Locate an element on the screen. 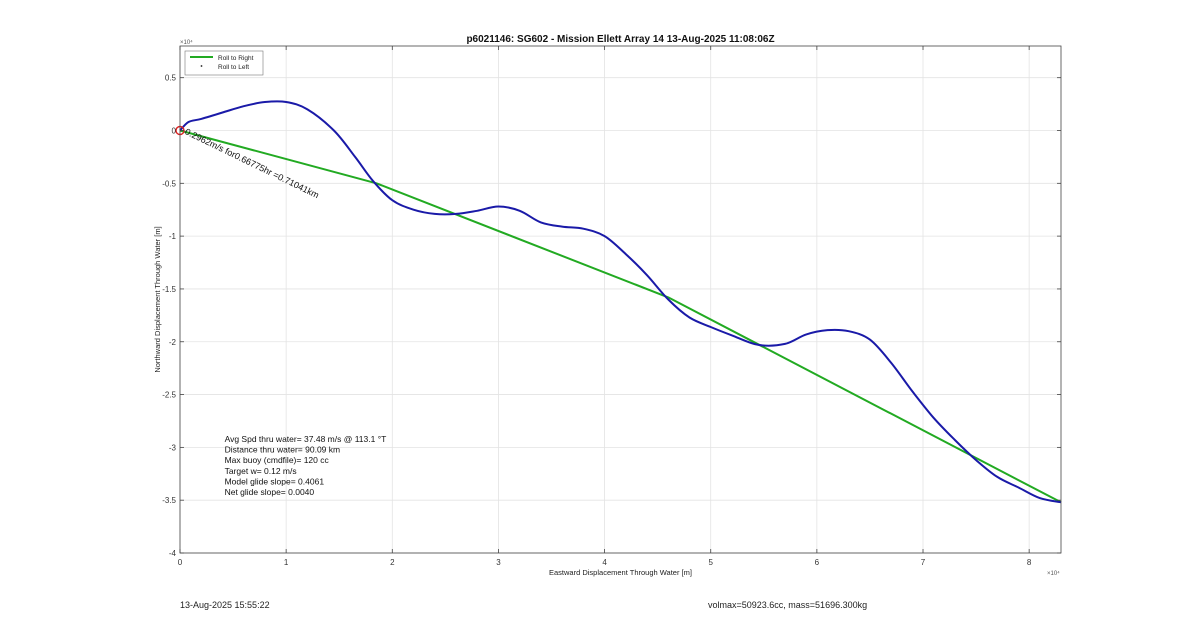 This screenshot has width=1200, height=622. y-tick-label: 0 is located at coordinates (174, 131).